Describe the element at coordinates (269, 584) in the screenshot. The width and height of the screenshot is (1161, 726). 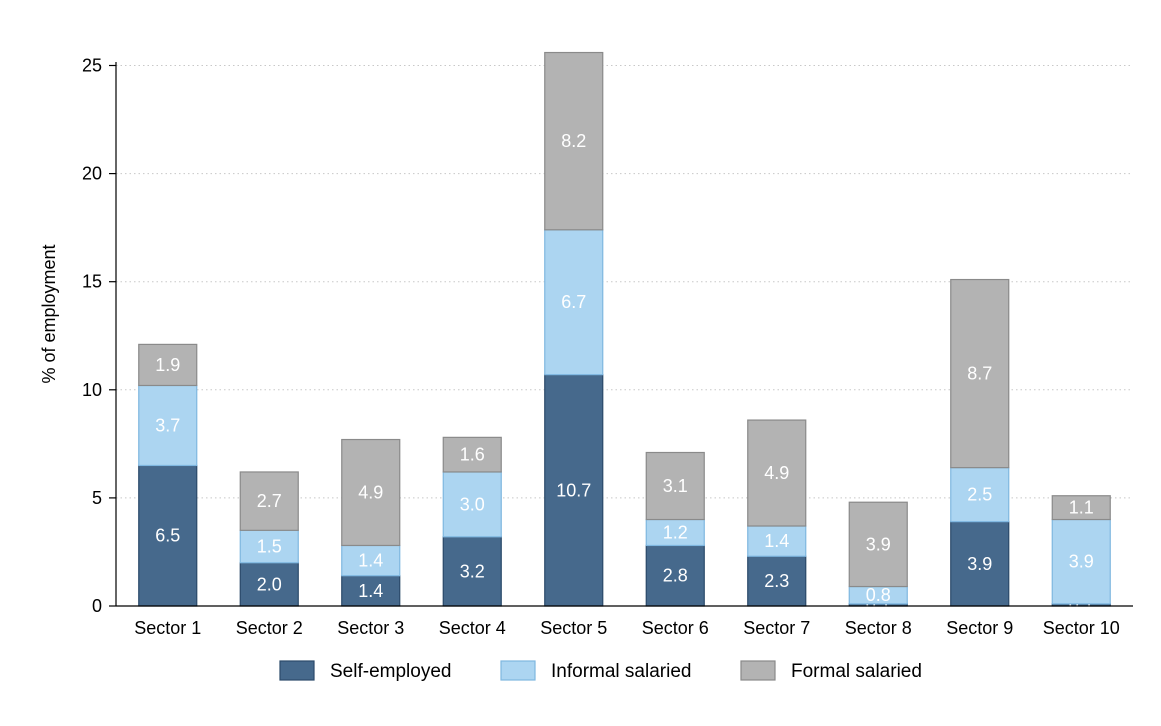
I see `bar-value-label: 2.0` at that location.